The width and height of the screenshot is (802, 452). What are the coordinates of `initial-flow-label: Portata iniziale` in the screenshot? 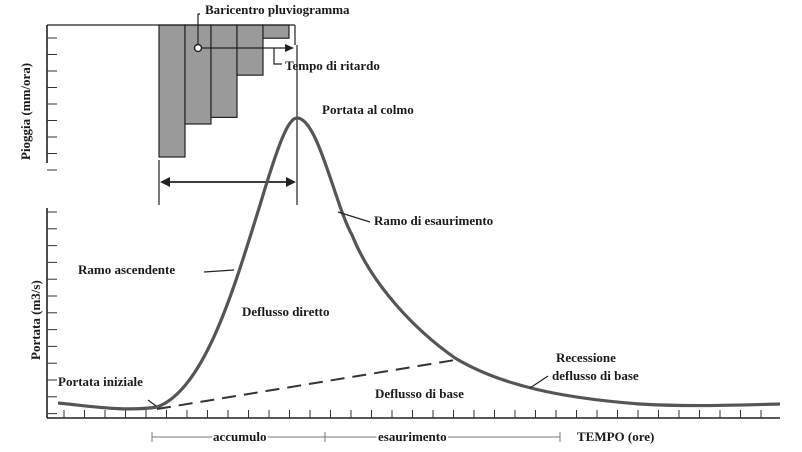 It's located at (100, 381).